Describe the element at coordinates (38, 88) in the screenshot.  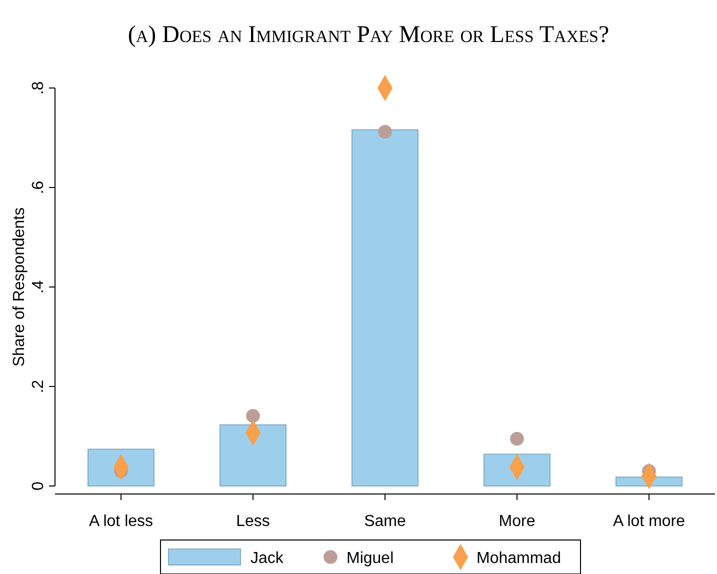
I see `y-tick-label: .8` at that location.